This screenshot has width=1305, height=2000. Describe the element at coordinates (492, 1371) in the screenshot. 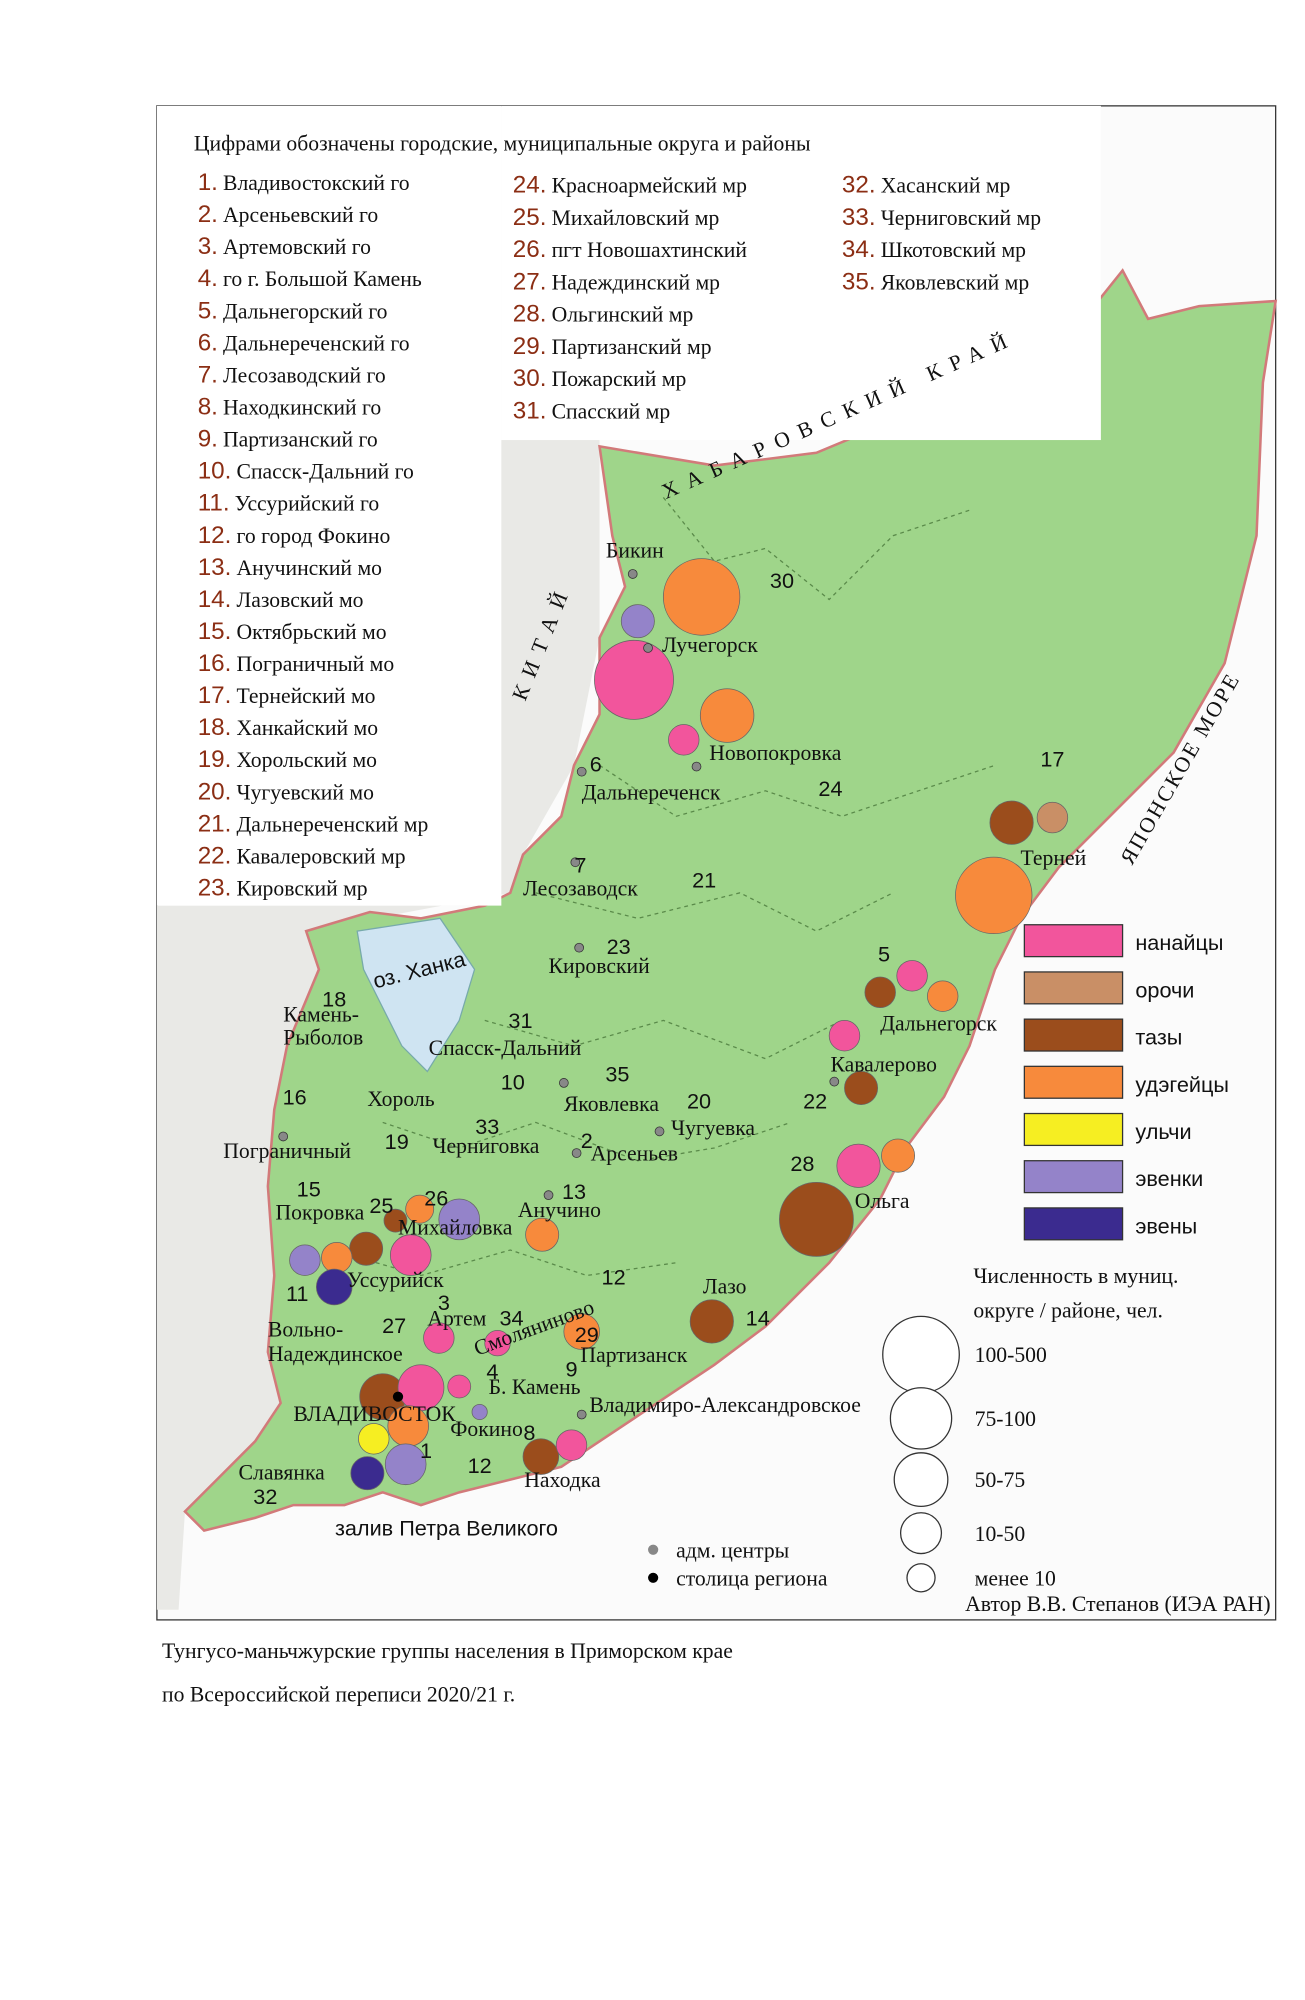

I see `district-number-label: 4` at that location.